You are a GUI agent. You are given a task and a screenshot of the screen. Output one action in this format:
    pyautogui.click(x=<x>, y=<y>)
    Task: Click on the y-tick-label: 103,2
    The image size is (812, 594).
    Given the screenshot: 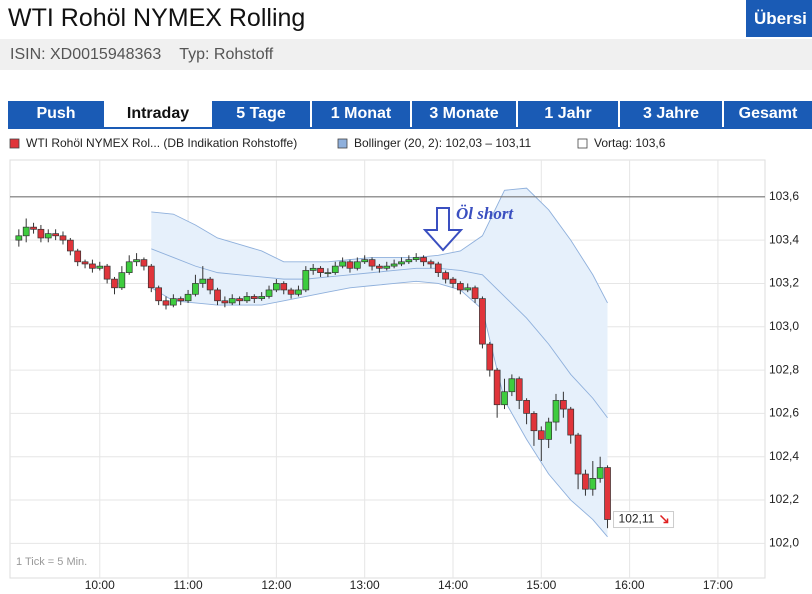 What is the action you would take?
    pyautogui.click(x=784, y=283)
    